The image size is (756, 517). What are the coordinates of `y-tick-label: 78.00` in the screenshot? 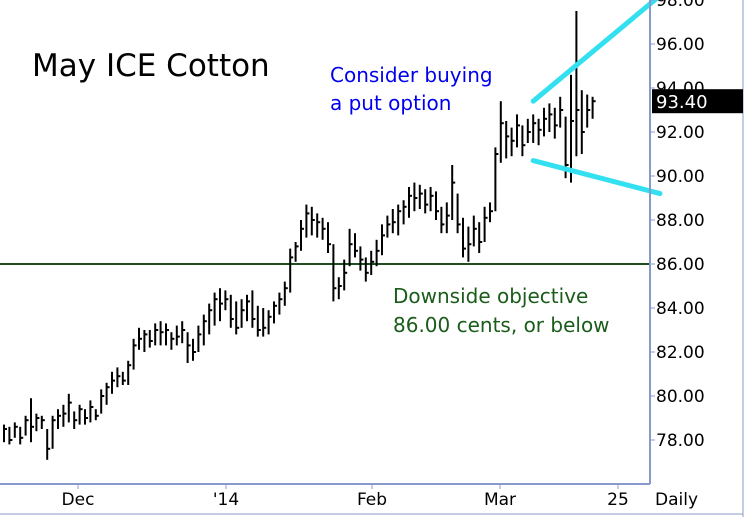 It's located at (680, 441).